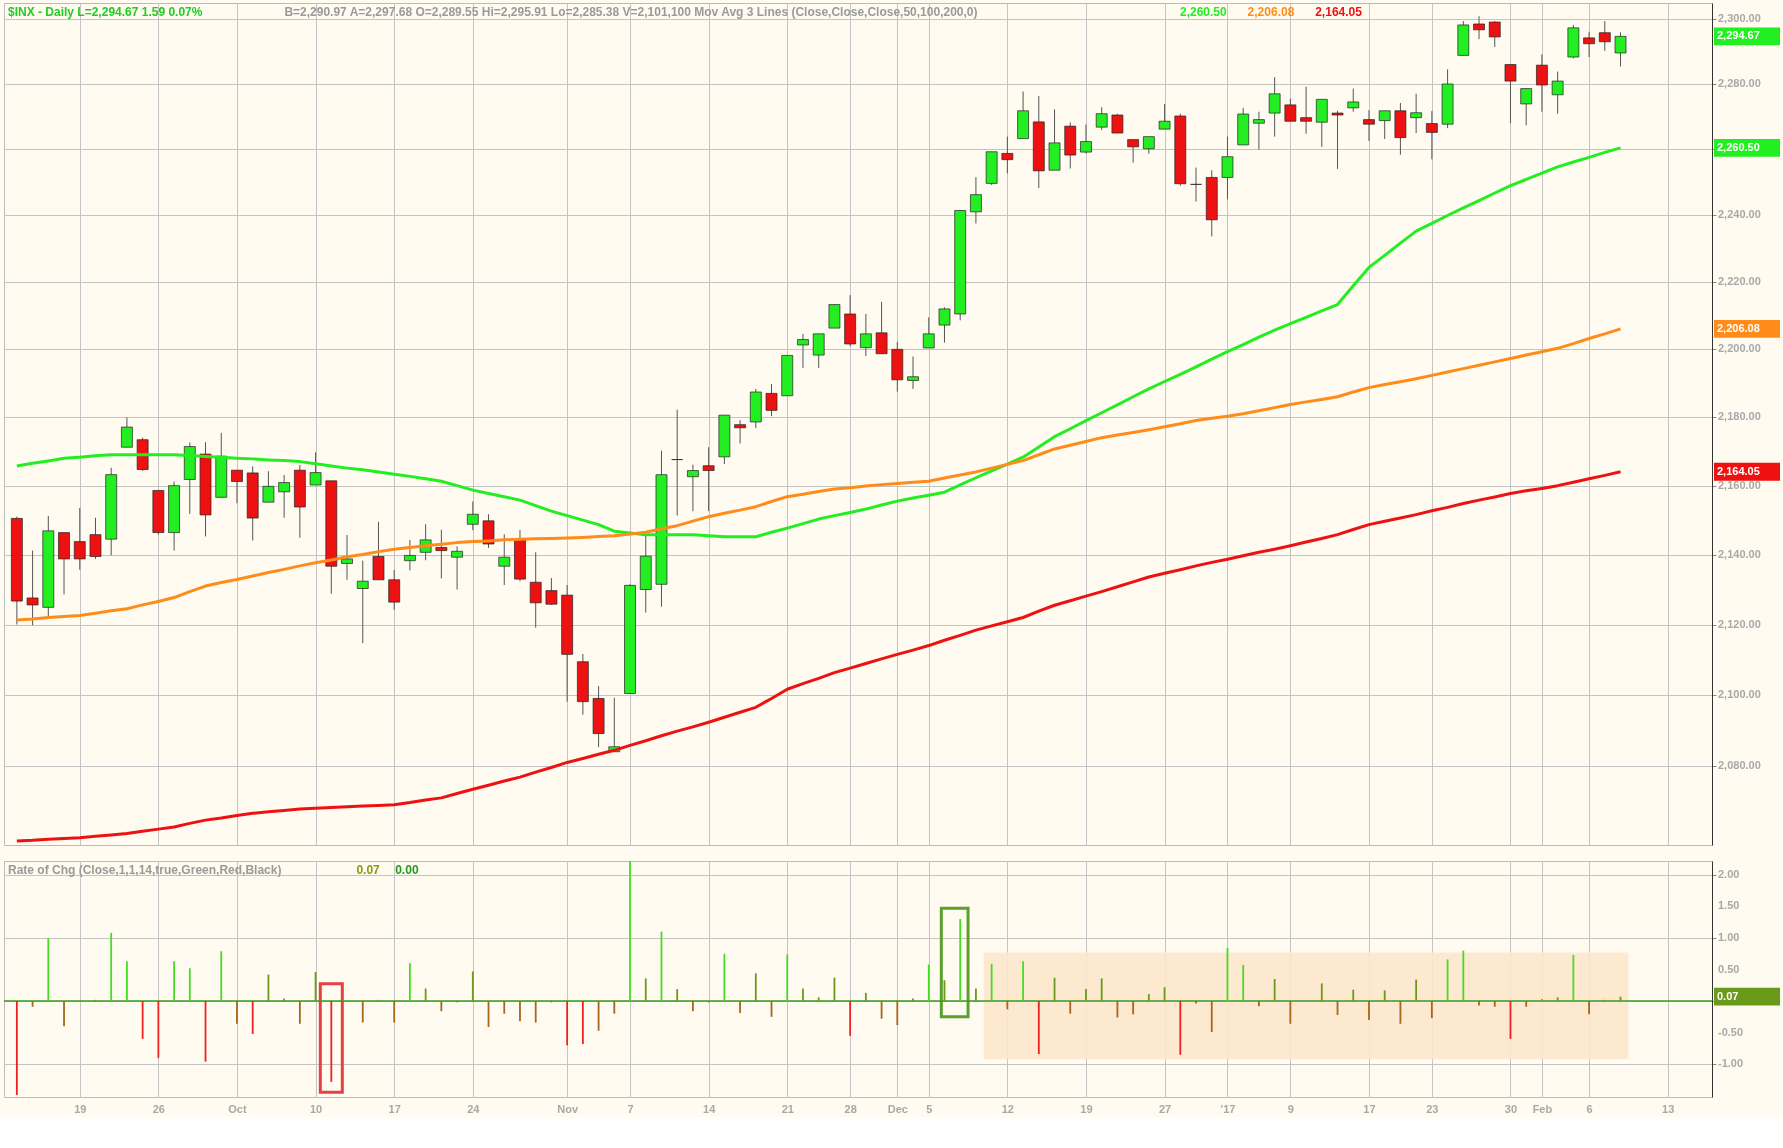 This screenshot has height=1148, width=1783. I want to click on annotation: 0.07, so click(368, 870).